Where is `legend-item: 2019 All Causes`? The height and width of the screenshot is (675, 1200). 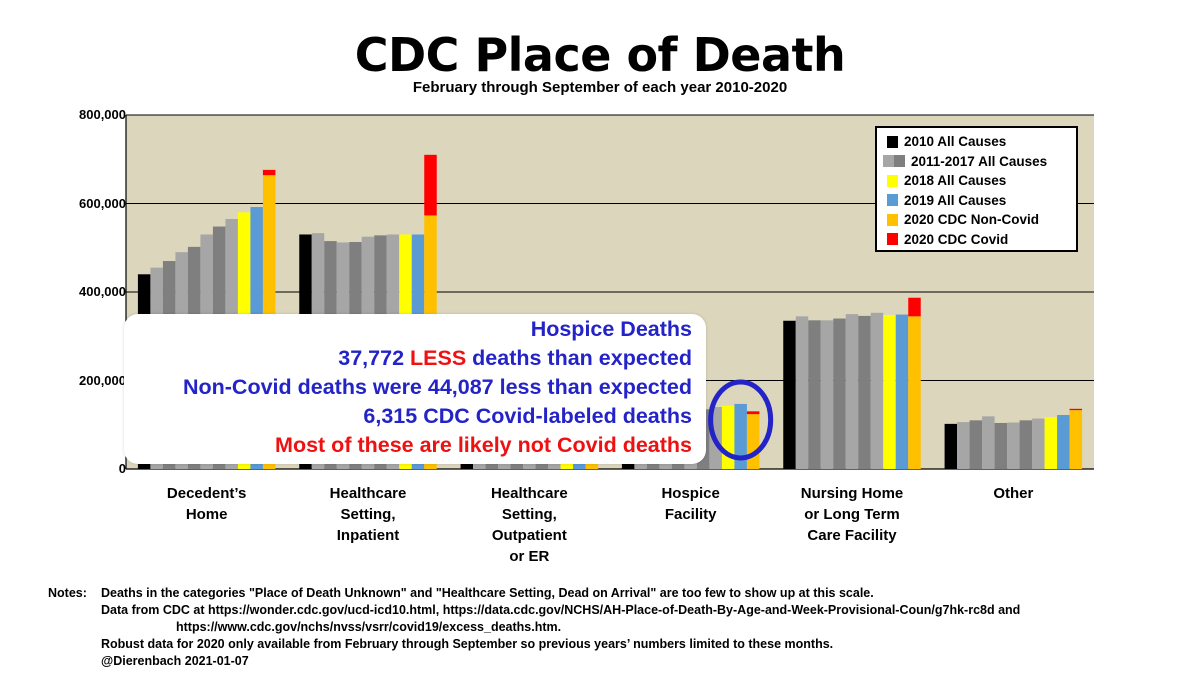
legend-item: 2019 All Causes is located at coordinates (979, 201).